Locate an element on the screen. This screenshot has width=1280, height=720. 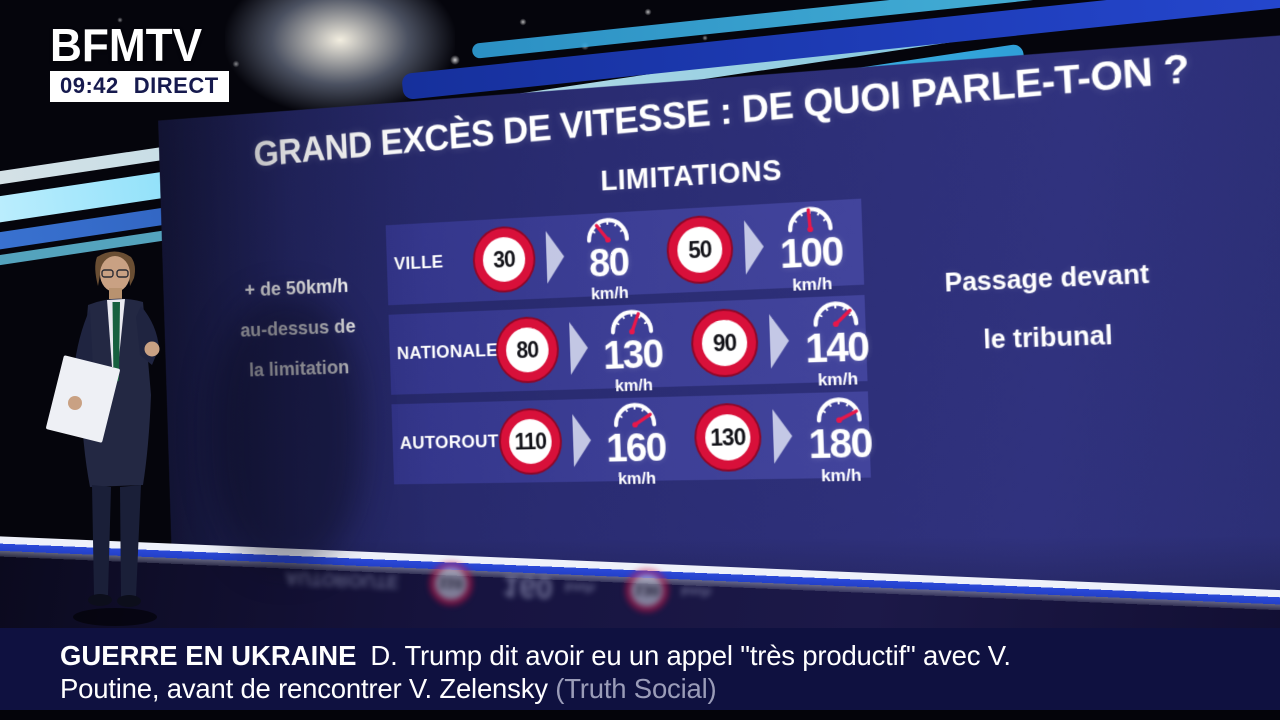
ticker-kicker: GUERRE EN UKRAINE is located at coordinates (208, 655).